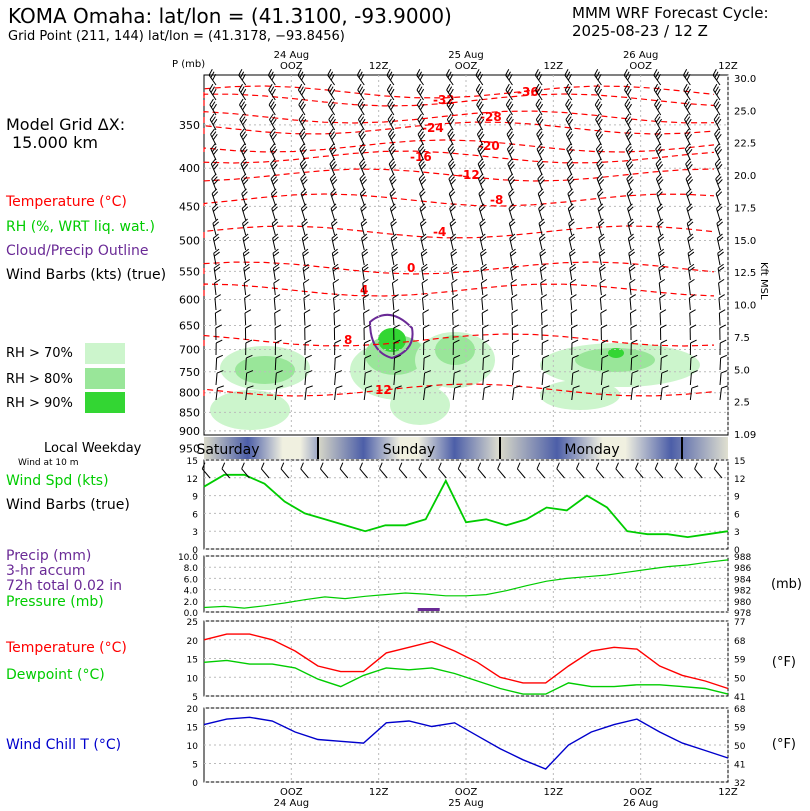 The height and width of the screenshot is (811, 810). Describe the element at coordinates (745, 241) in the screenshot. I see `kft-tick-label: 15.0` at that location.